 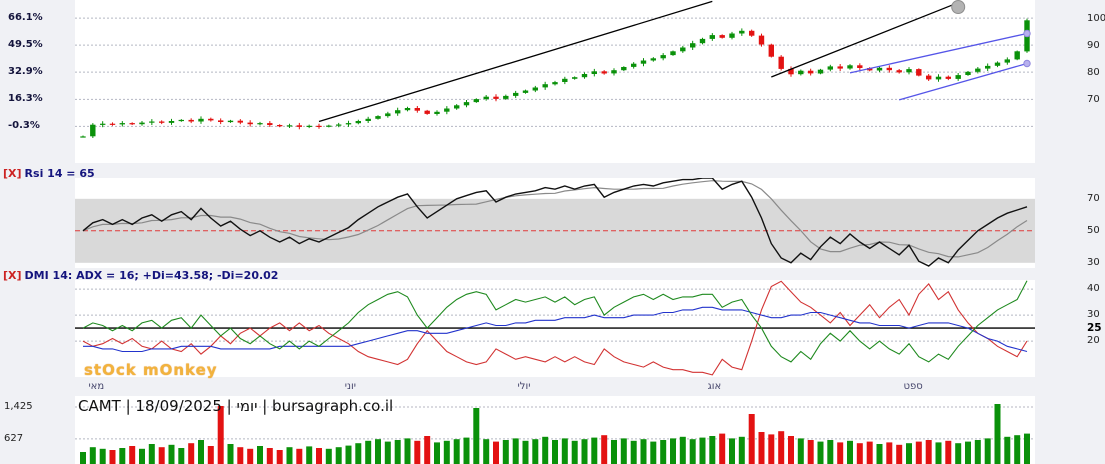 What do you see at coordinates (524, 386) in the screenshot?
I see `month-label: יולי` at bounding box center [524, 386].